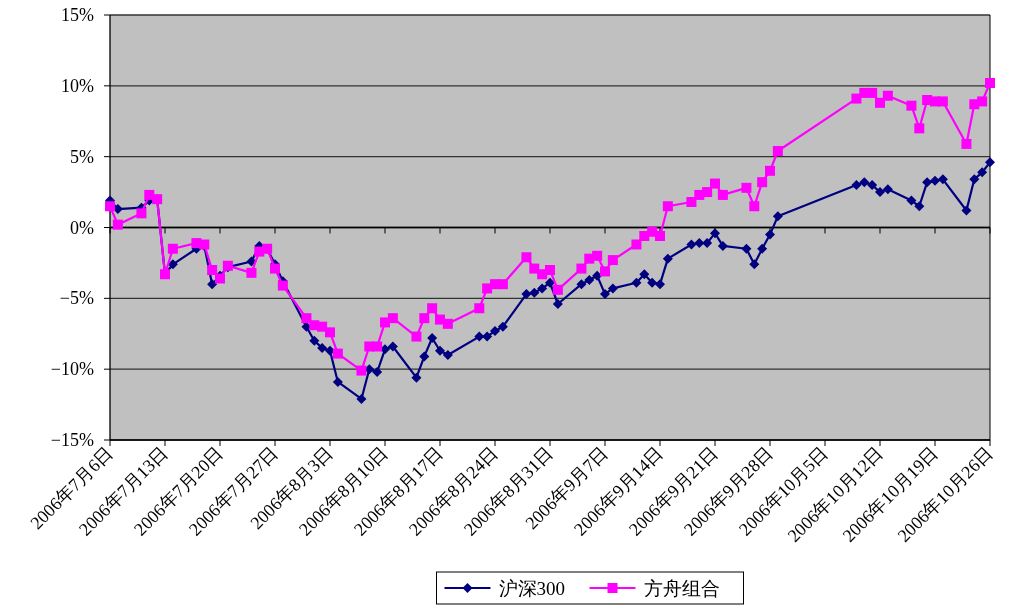  What do you see at coordinates (76, 298) in the screenshot?
I see `y-tick-label: −5%` at bounding box center [76, 298].